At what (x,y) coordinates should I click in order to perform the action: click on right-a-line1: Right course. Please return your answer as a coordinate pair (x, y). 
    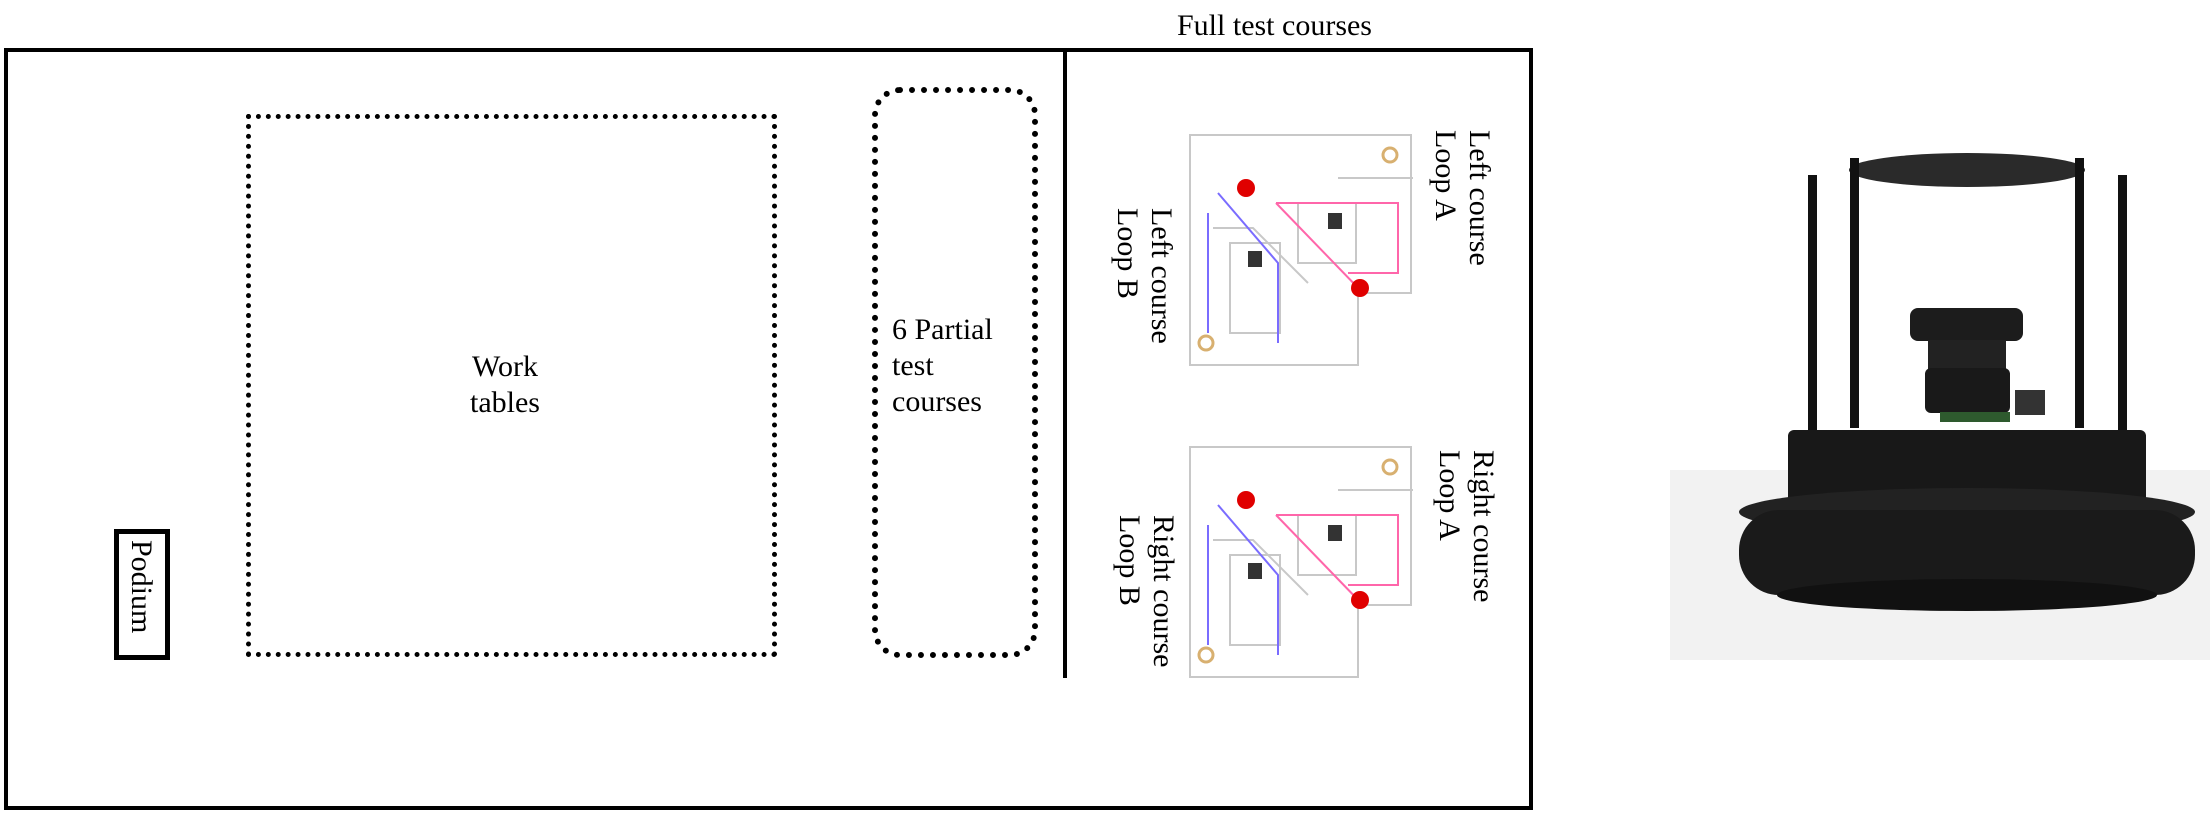
    Looking at the image, I should click on (1483, 526).